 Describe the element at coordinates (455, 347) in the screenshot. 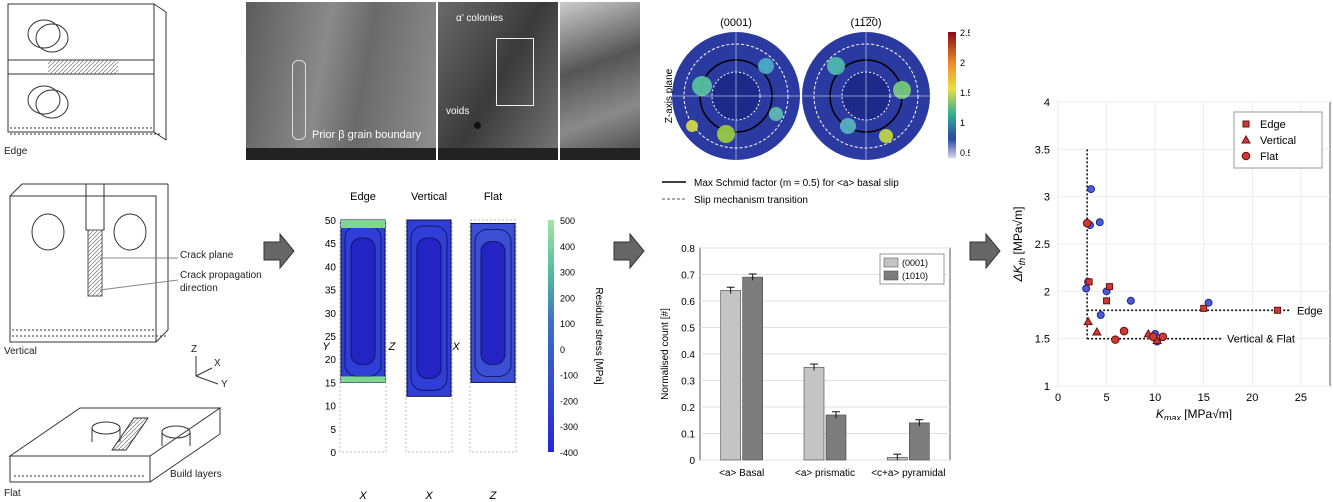

I see `map-ylabel: X` at that location.